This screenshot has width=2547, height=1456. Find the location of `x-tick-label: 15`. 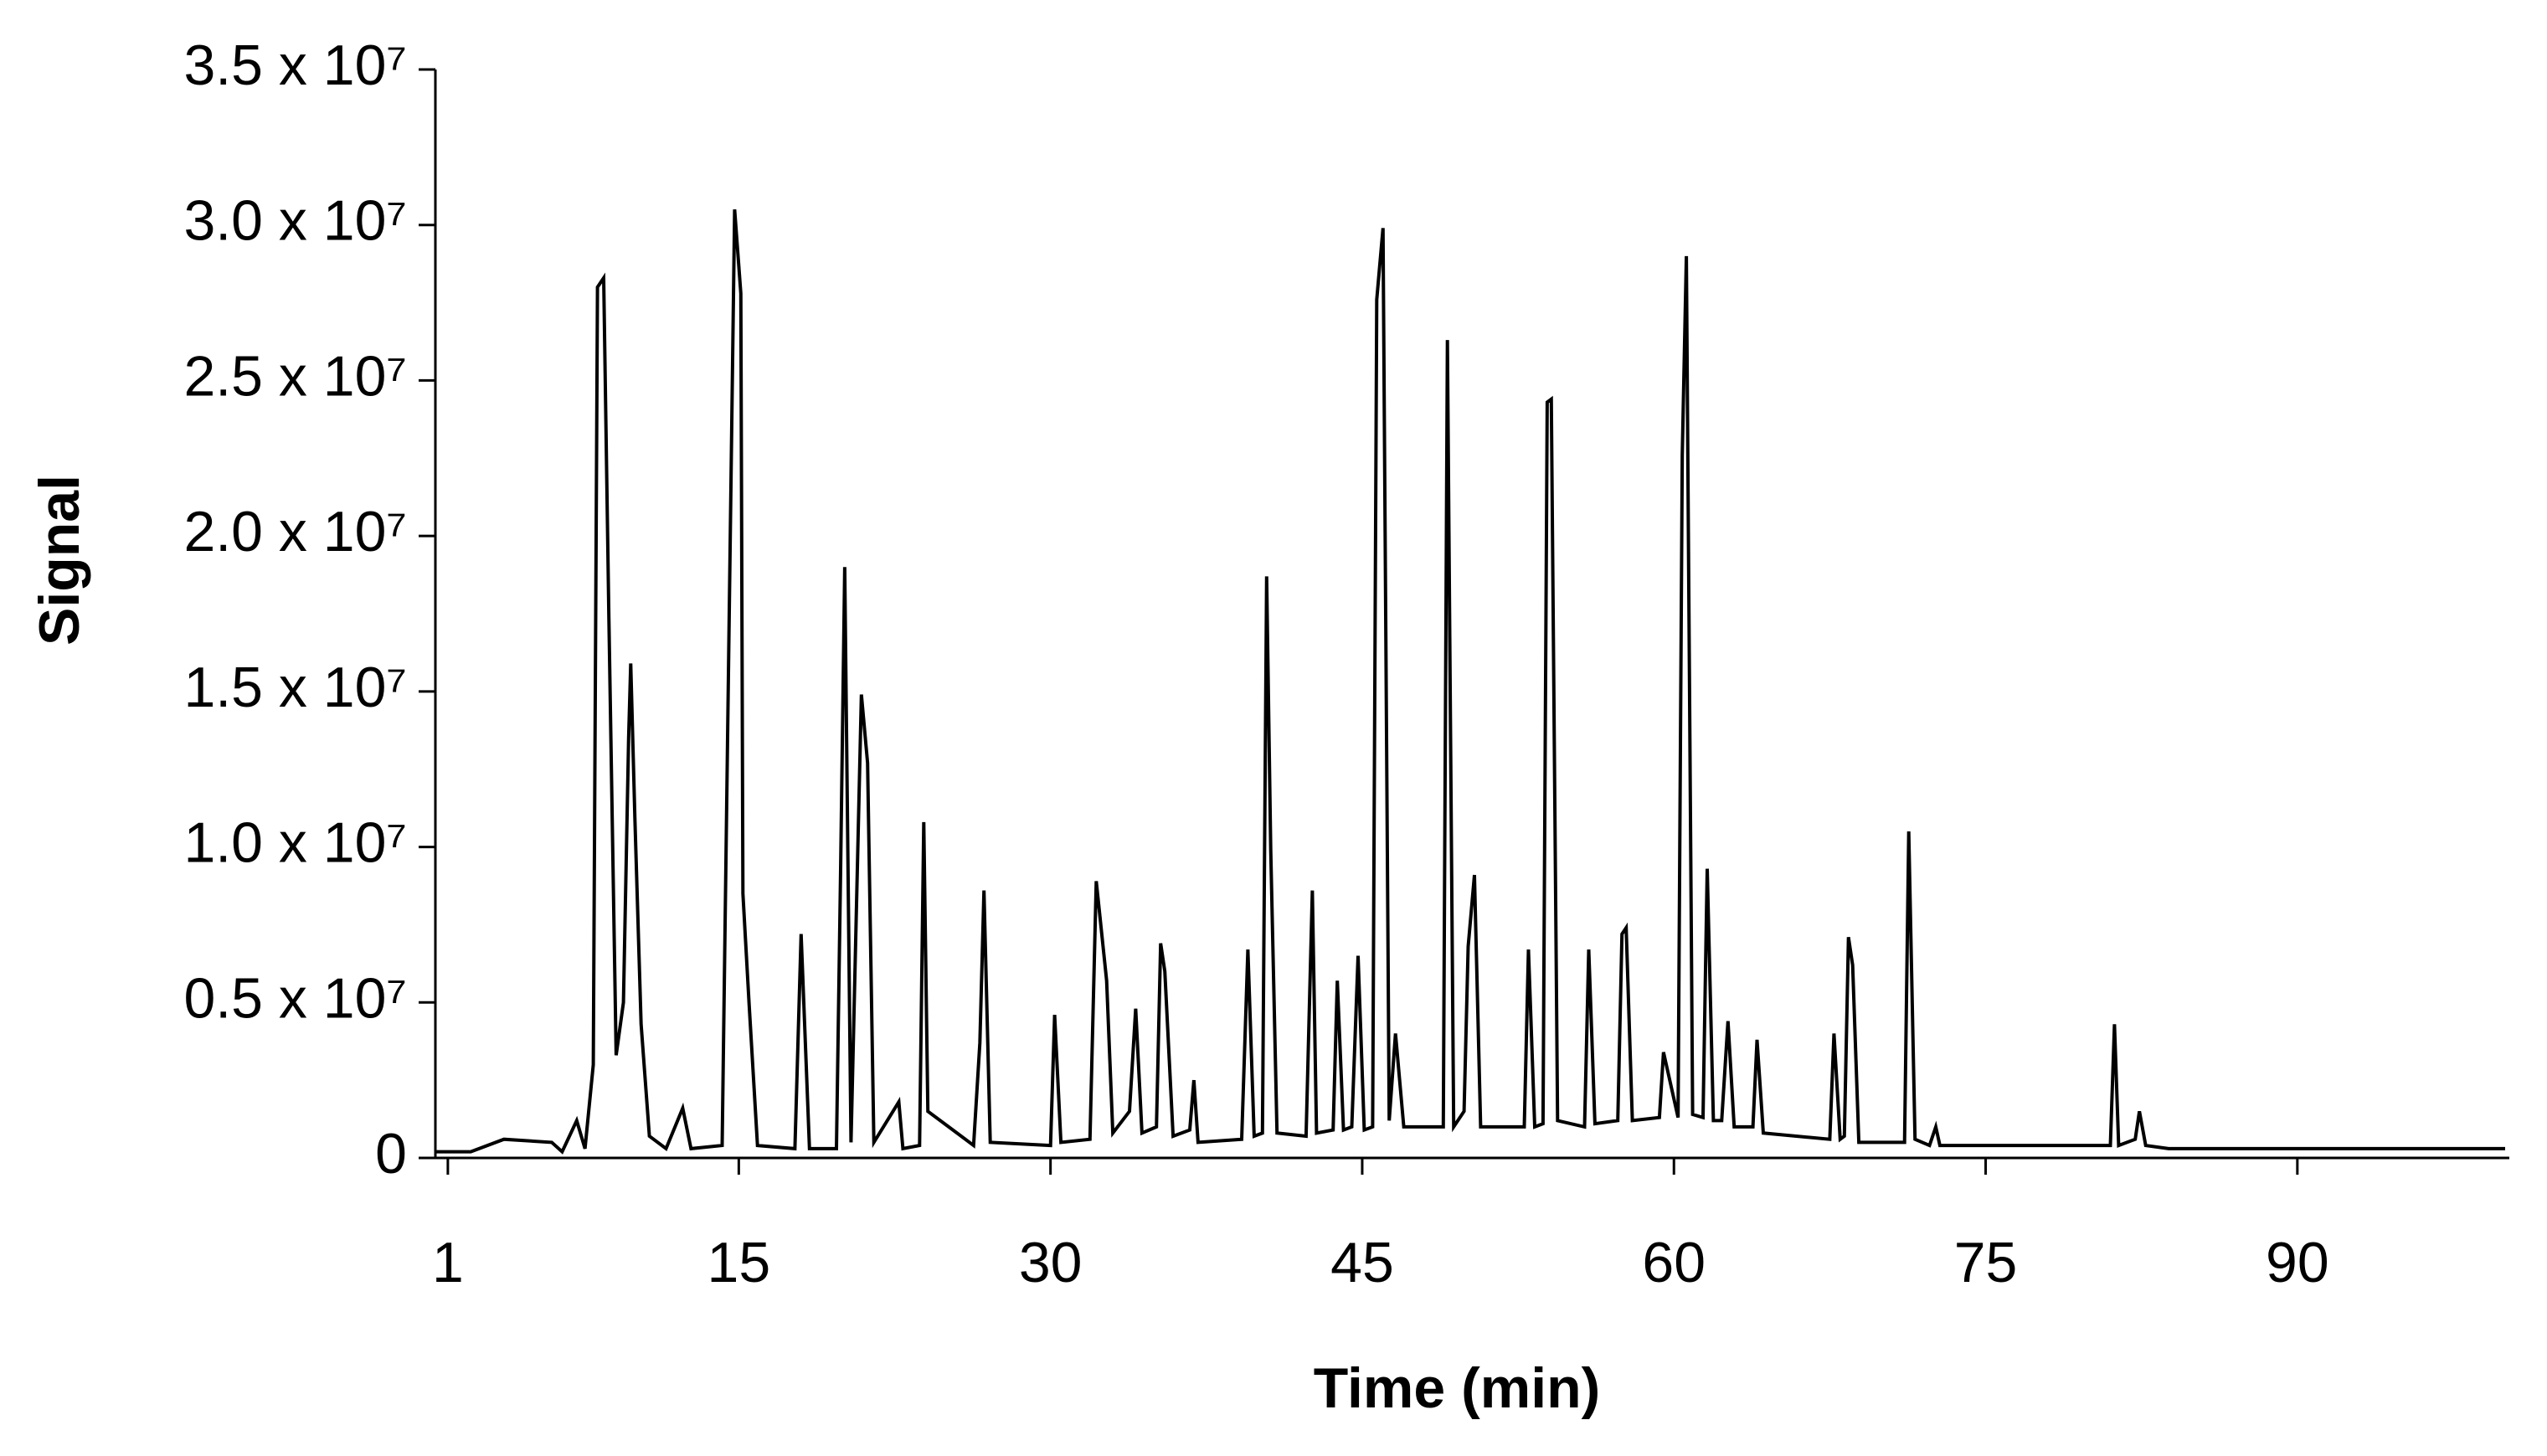

x-tick-label: 15 is located at coordinates (739, 1262).